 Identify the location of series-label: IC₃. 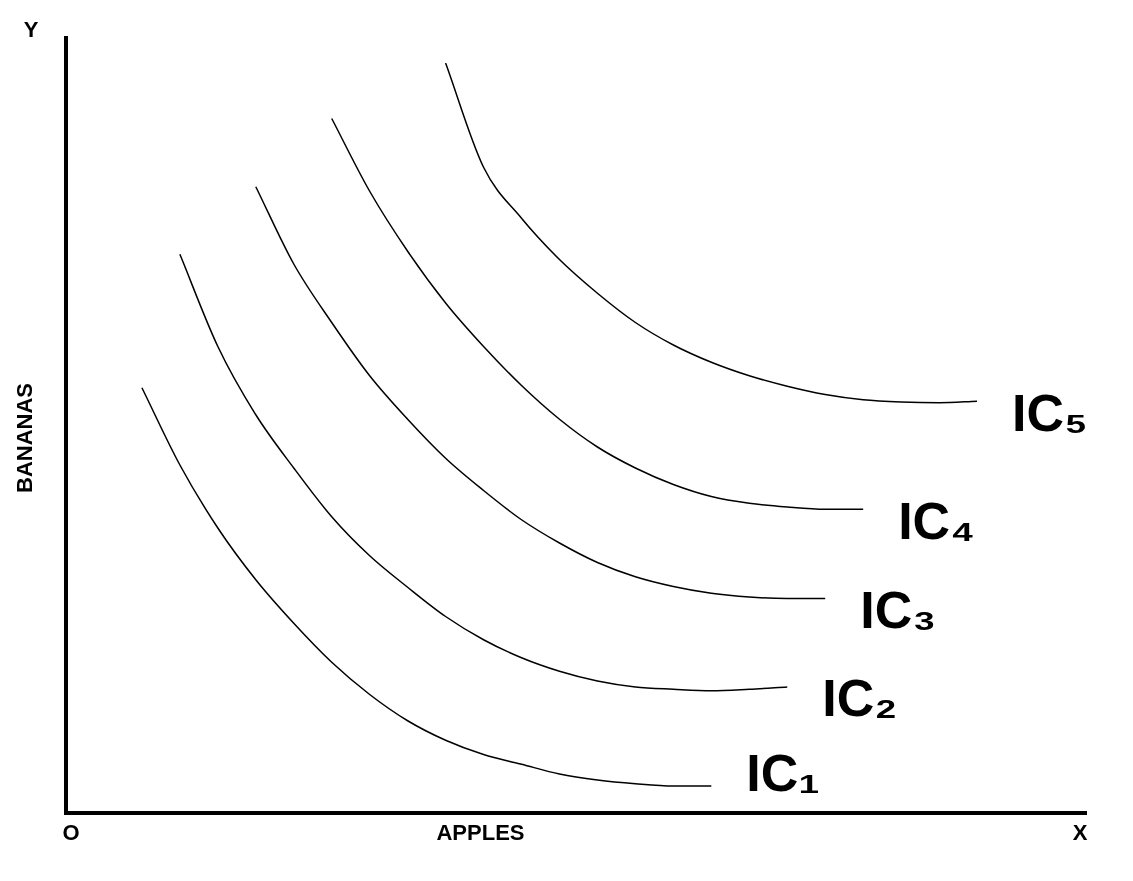
(898, 609).